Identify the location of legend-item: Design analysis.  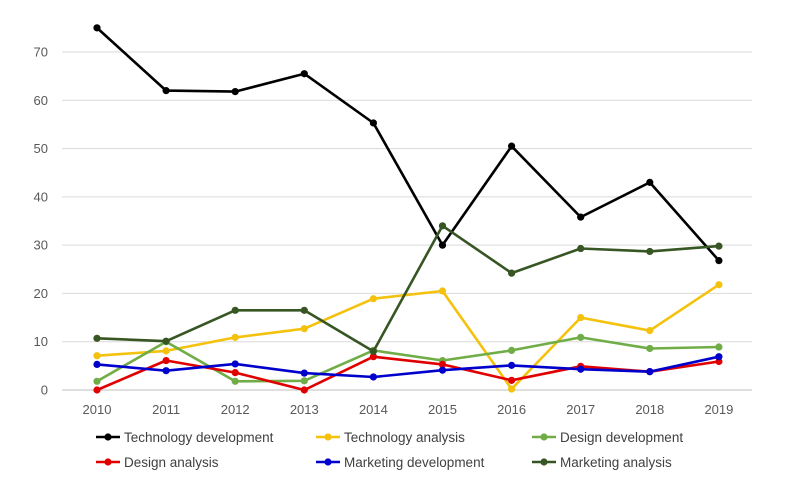
(157, 462).